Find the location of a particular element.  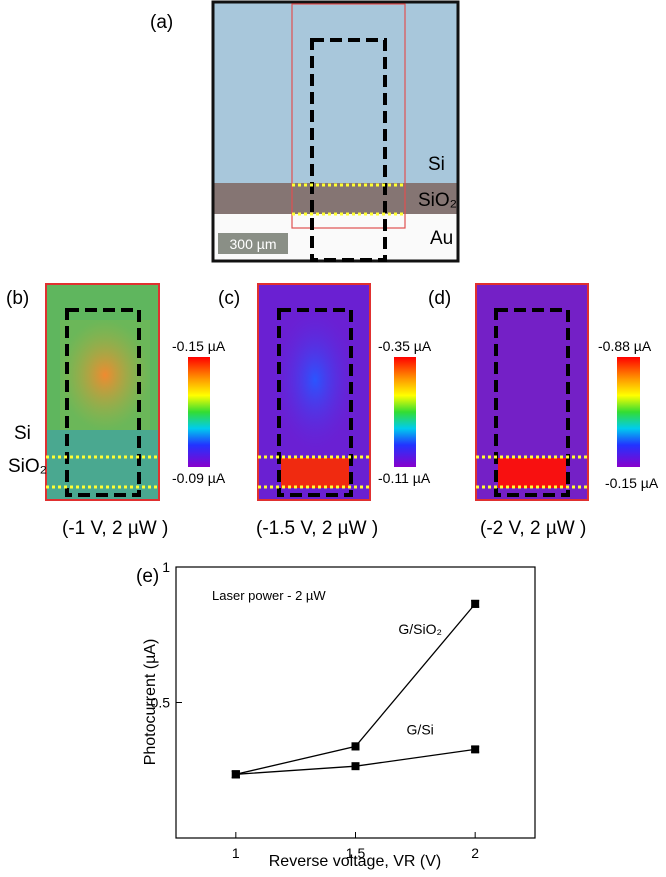

panel-c: (c) -0.35 µA -0.11 µA (-1.5 V, 2 µW ) is located at coordinates (325, 411).